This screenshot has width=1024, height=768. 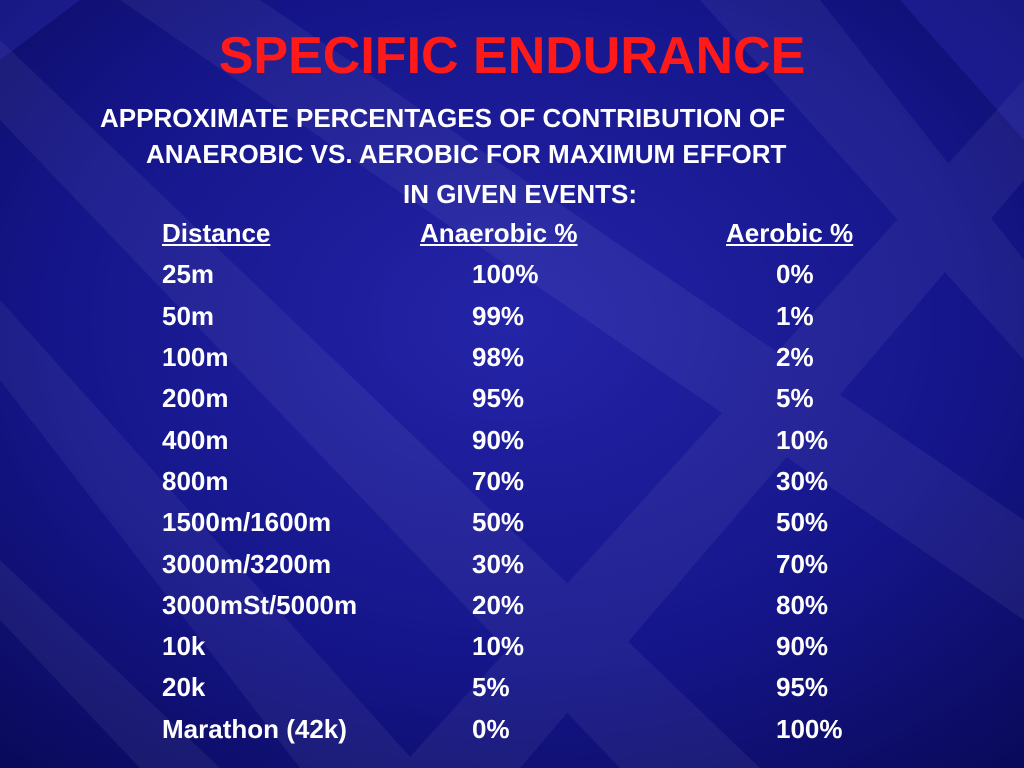 What do you see at coordinates (544, 316) in the screenshot?
I see `table-row: 50m 99% 1%` at bounding box center [544, 316].